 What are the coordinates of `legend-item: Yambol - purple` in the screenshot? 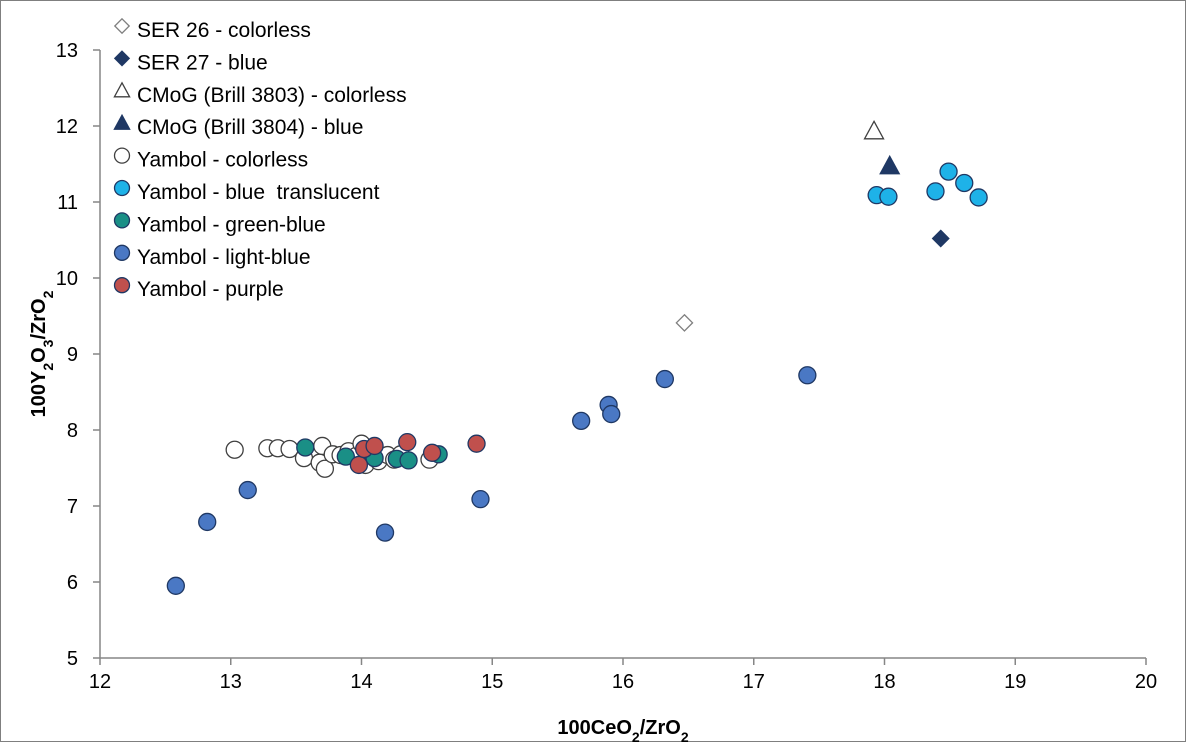 It's located at (198, 289).